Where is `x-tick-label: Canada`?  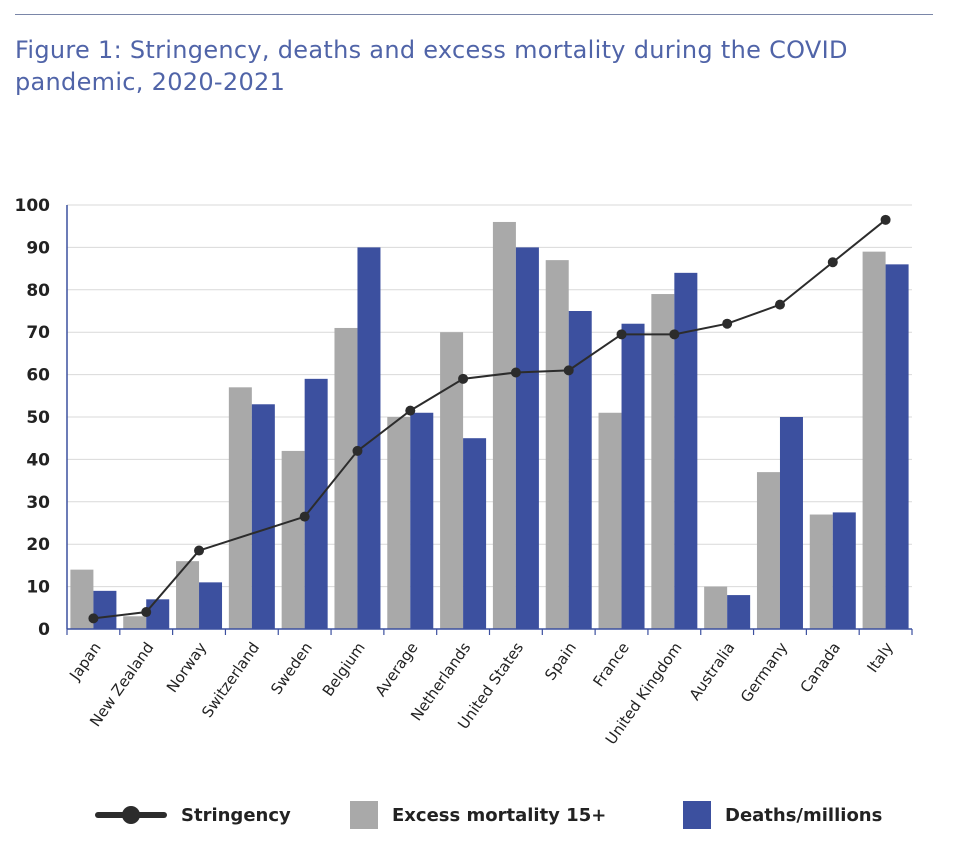 x-tick-label: Canada is located at coordinates (820, 667).